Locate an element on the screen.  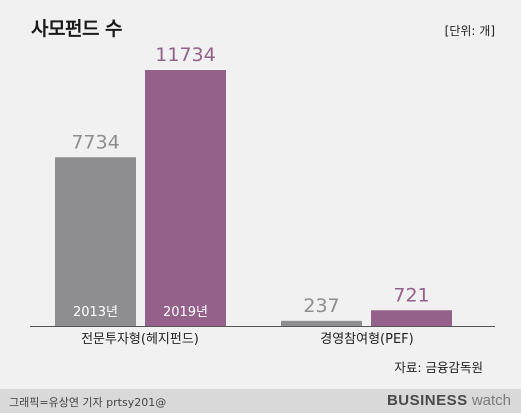
graphic-credit: 그래픽=유상연 기자 prtsy201@ is located at coordinates (88, 402).